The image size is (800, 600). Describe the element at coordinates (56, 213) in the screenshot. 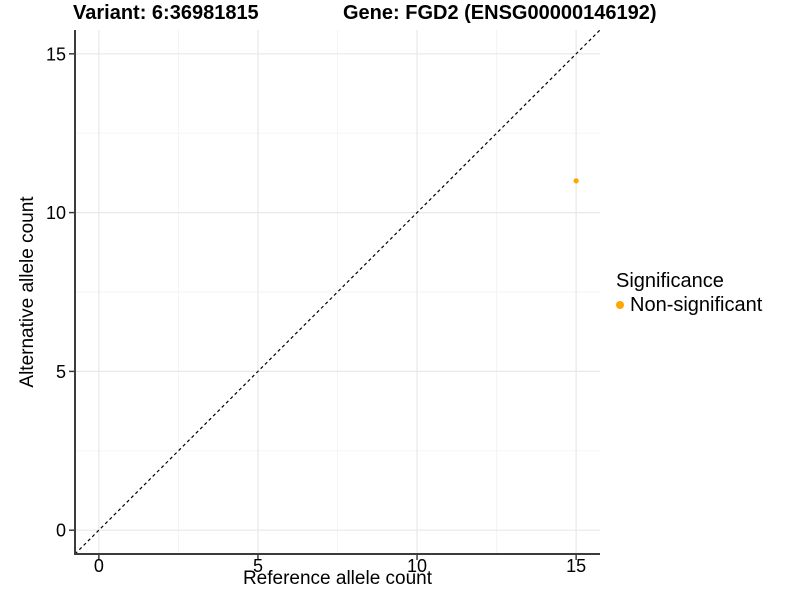

I see `y-tick-label: 10` at that location.